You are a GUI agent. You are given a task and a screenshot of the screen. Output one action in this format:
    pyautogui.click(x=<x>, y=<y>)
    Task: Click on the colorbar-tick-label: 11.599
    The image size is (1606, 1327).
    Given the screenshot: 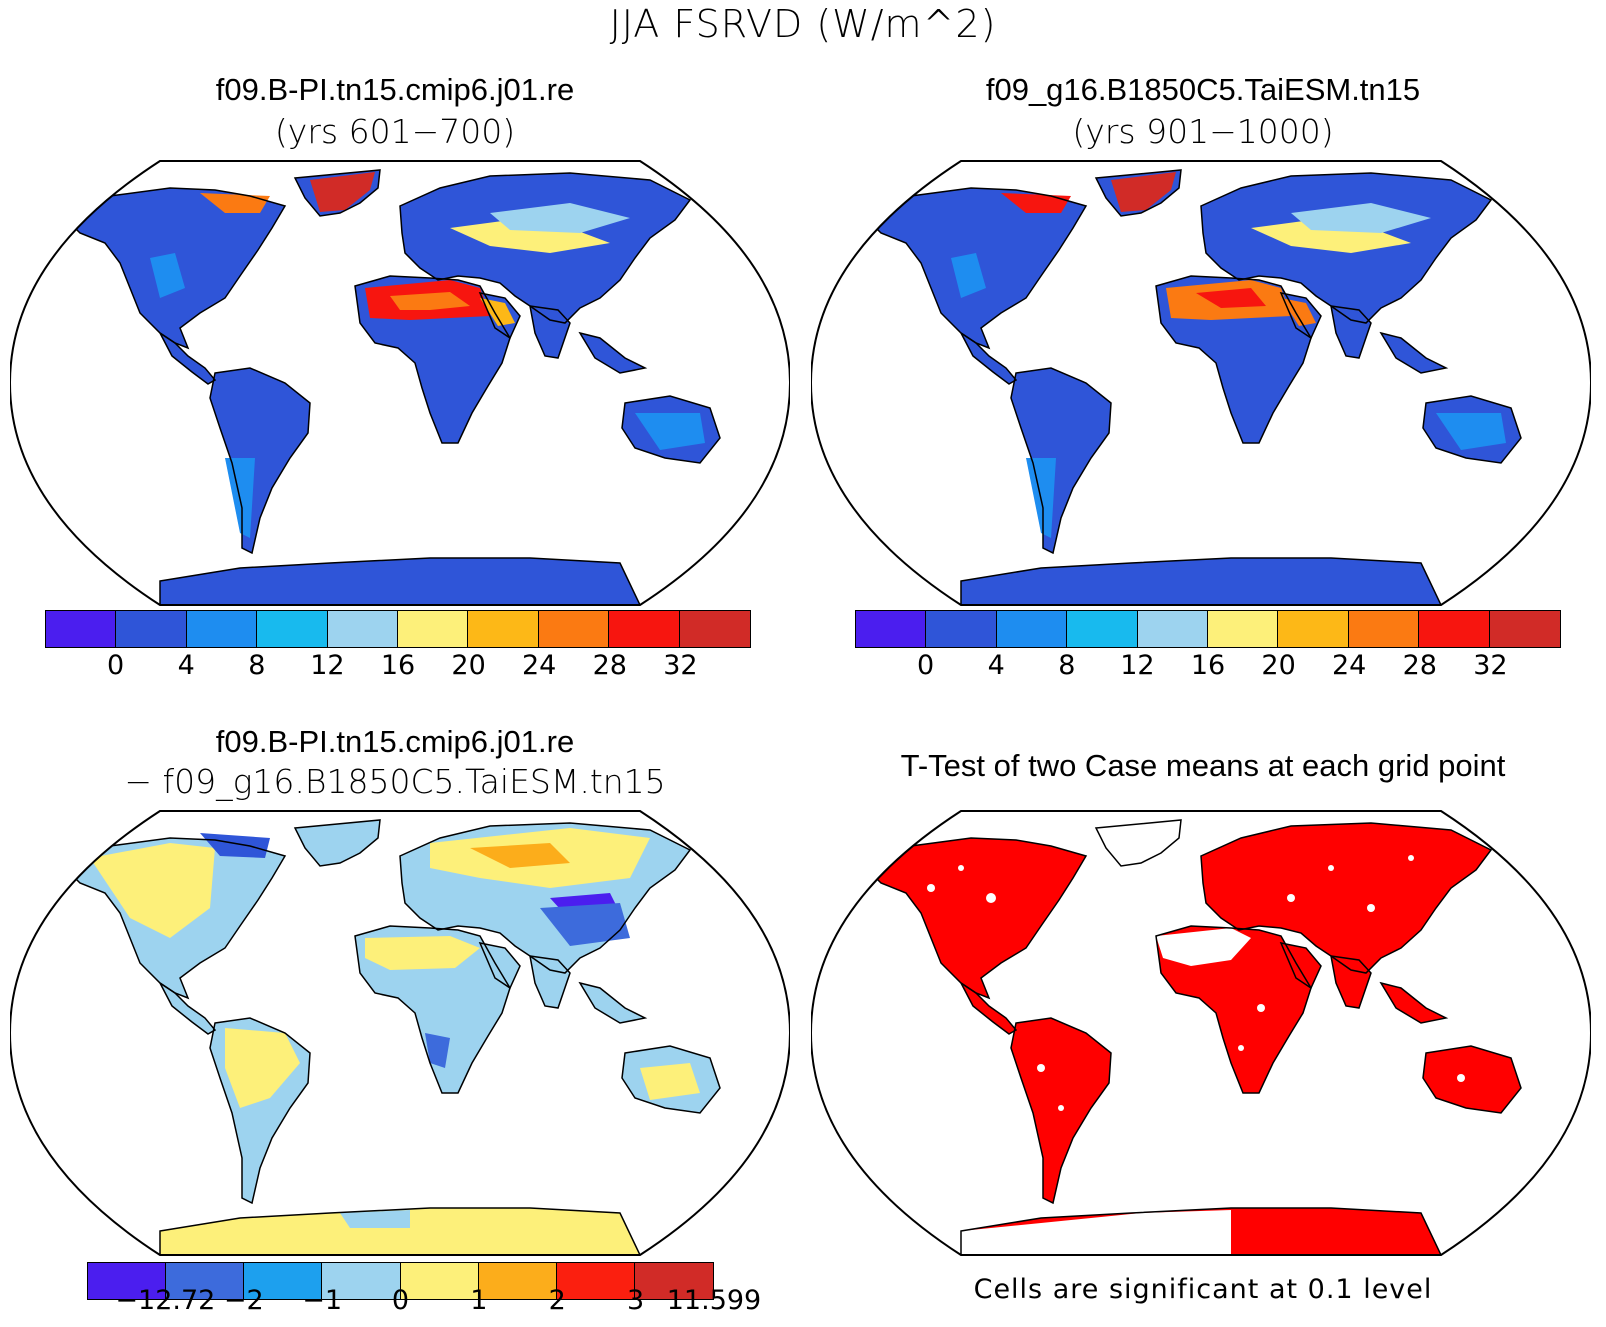 What is the action you would take?
    pyautogui.click(x=714, y=1300)
    